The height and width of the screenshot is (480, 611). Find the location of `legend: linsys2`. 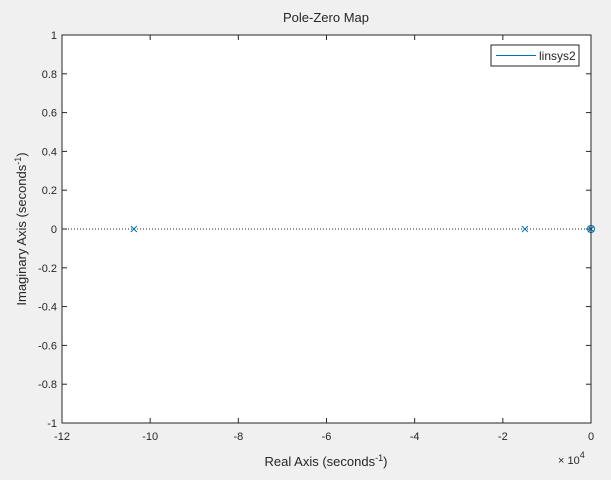

legend: linsys2 is located at coordinates (535, 55).